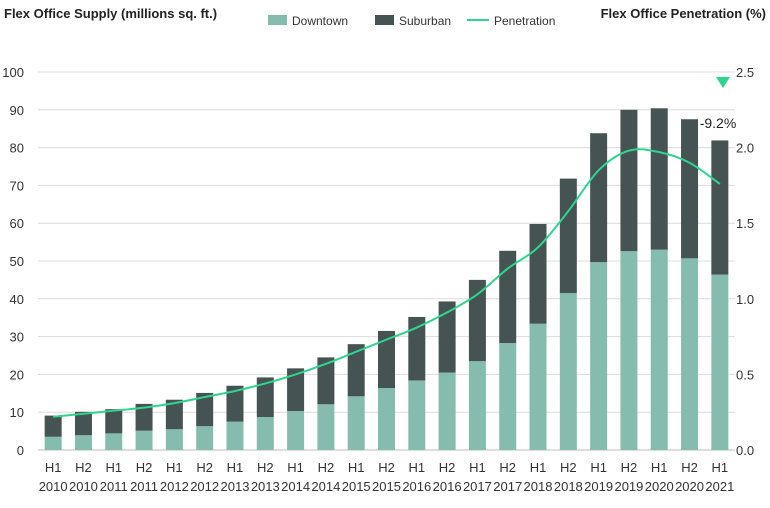 The width and height of the screenshot is (770, 508). What do you see at coordinates (719, 486) in the screenshot?
I see `x-tick-year: 2021` at bounding box center [719, 486].